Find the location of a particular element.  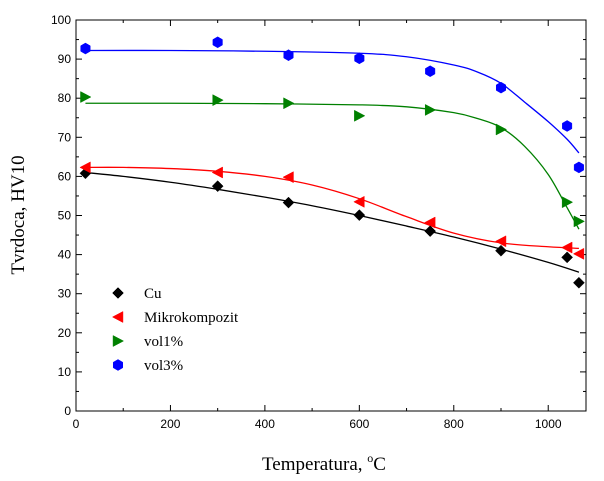

x-tick-label: 800 is located at coordinates (454, 424).